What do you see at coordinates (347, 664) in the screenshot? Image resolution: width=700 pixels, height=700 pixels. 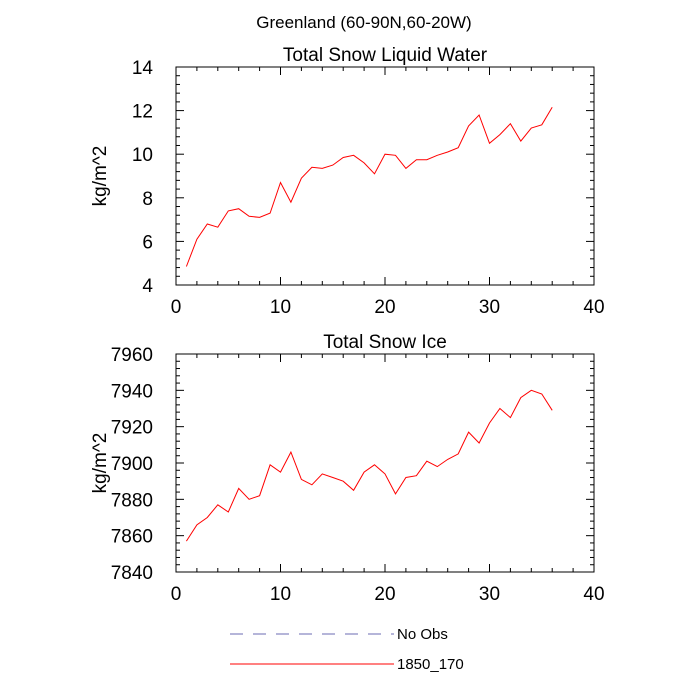 I see `legend-entry: 1850_170` at bounding box center [347, 664].